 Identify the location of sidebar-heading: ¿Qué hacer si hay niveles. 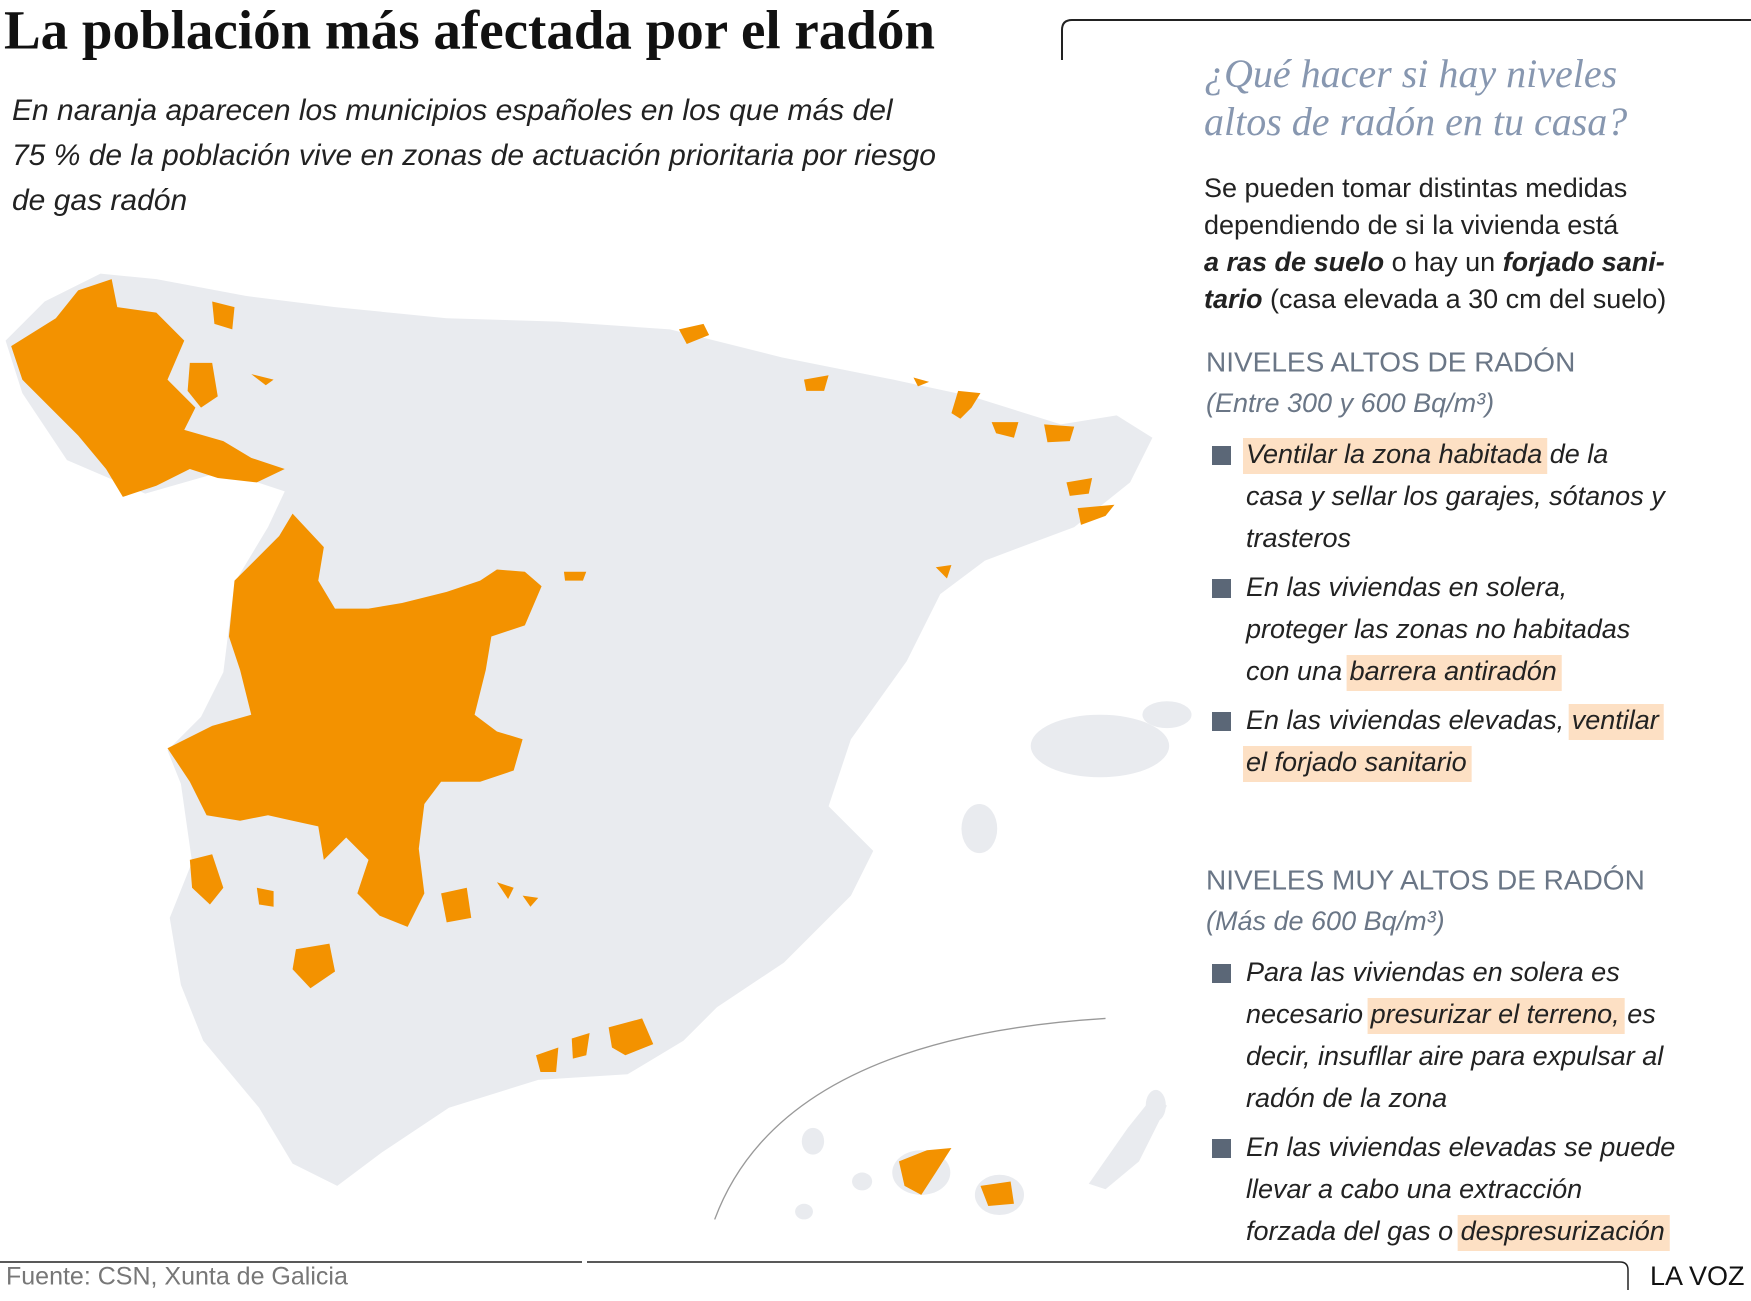
(1410, 73).